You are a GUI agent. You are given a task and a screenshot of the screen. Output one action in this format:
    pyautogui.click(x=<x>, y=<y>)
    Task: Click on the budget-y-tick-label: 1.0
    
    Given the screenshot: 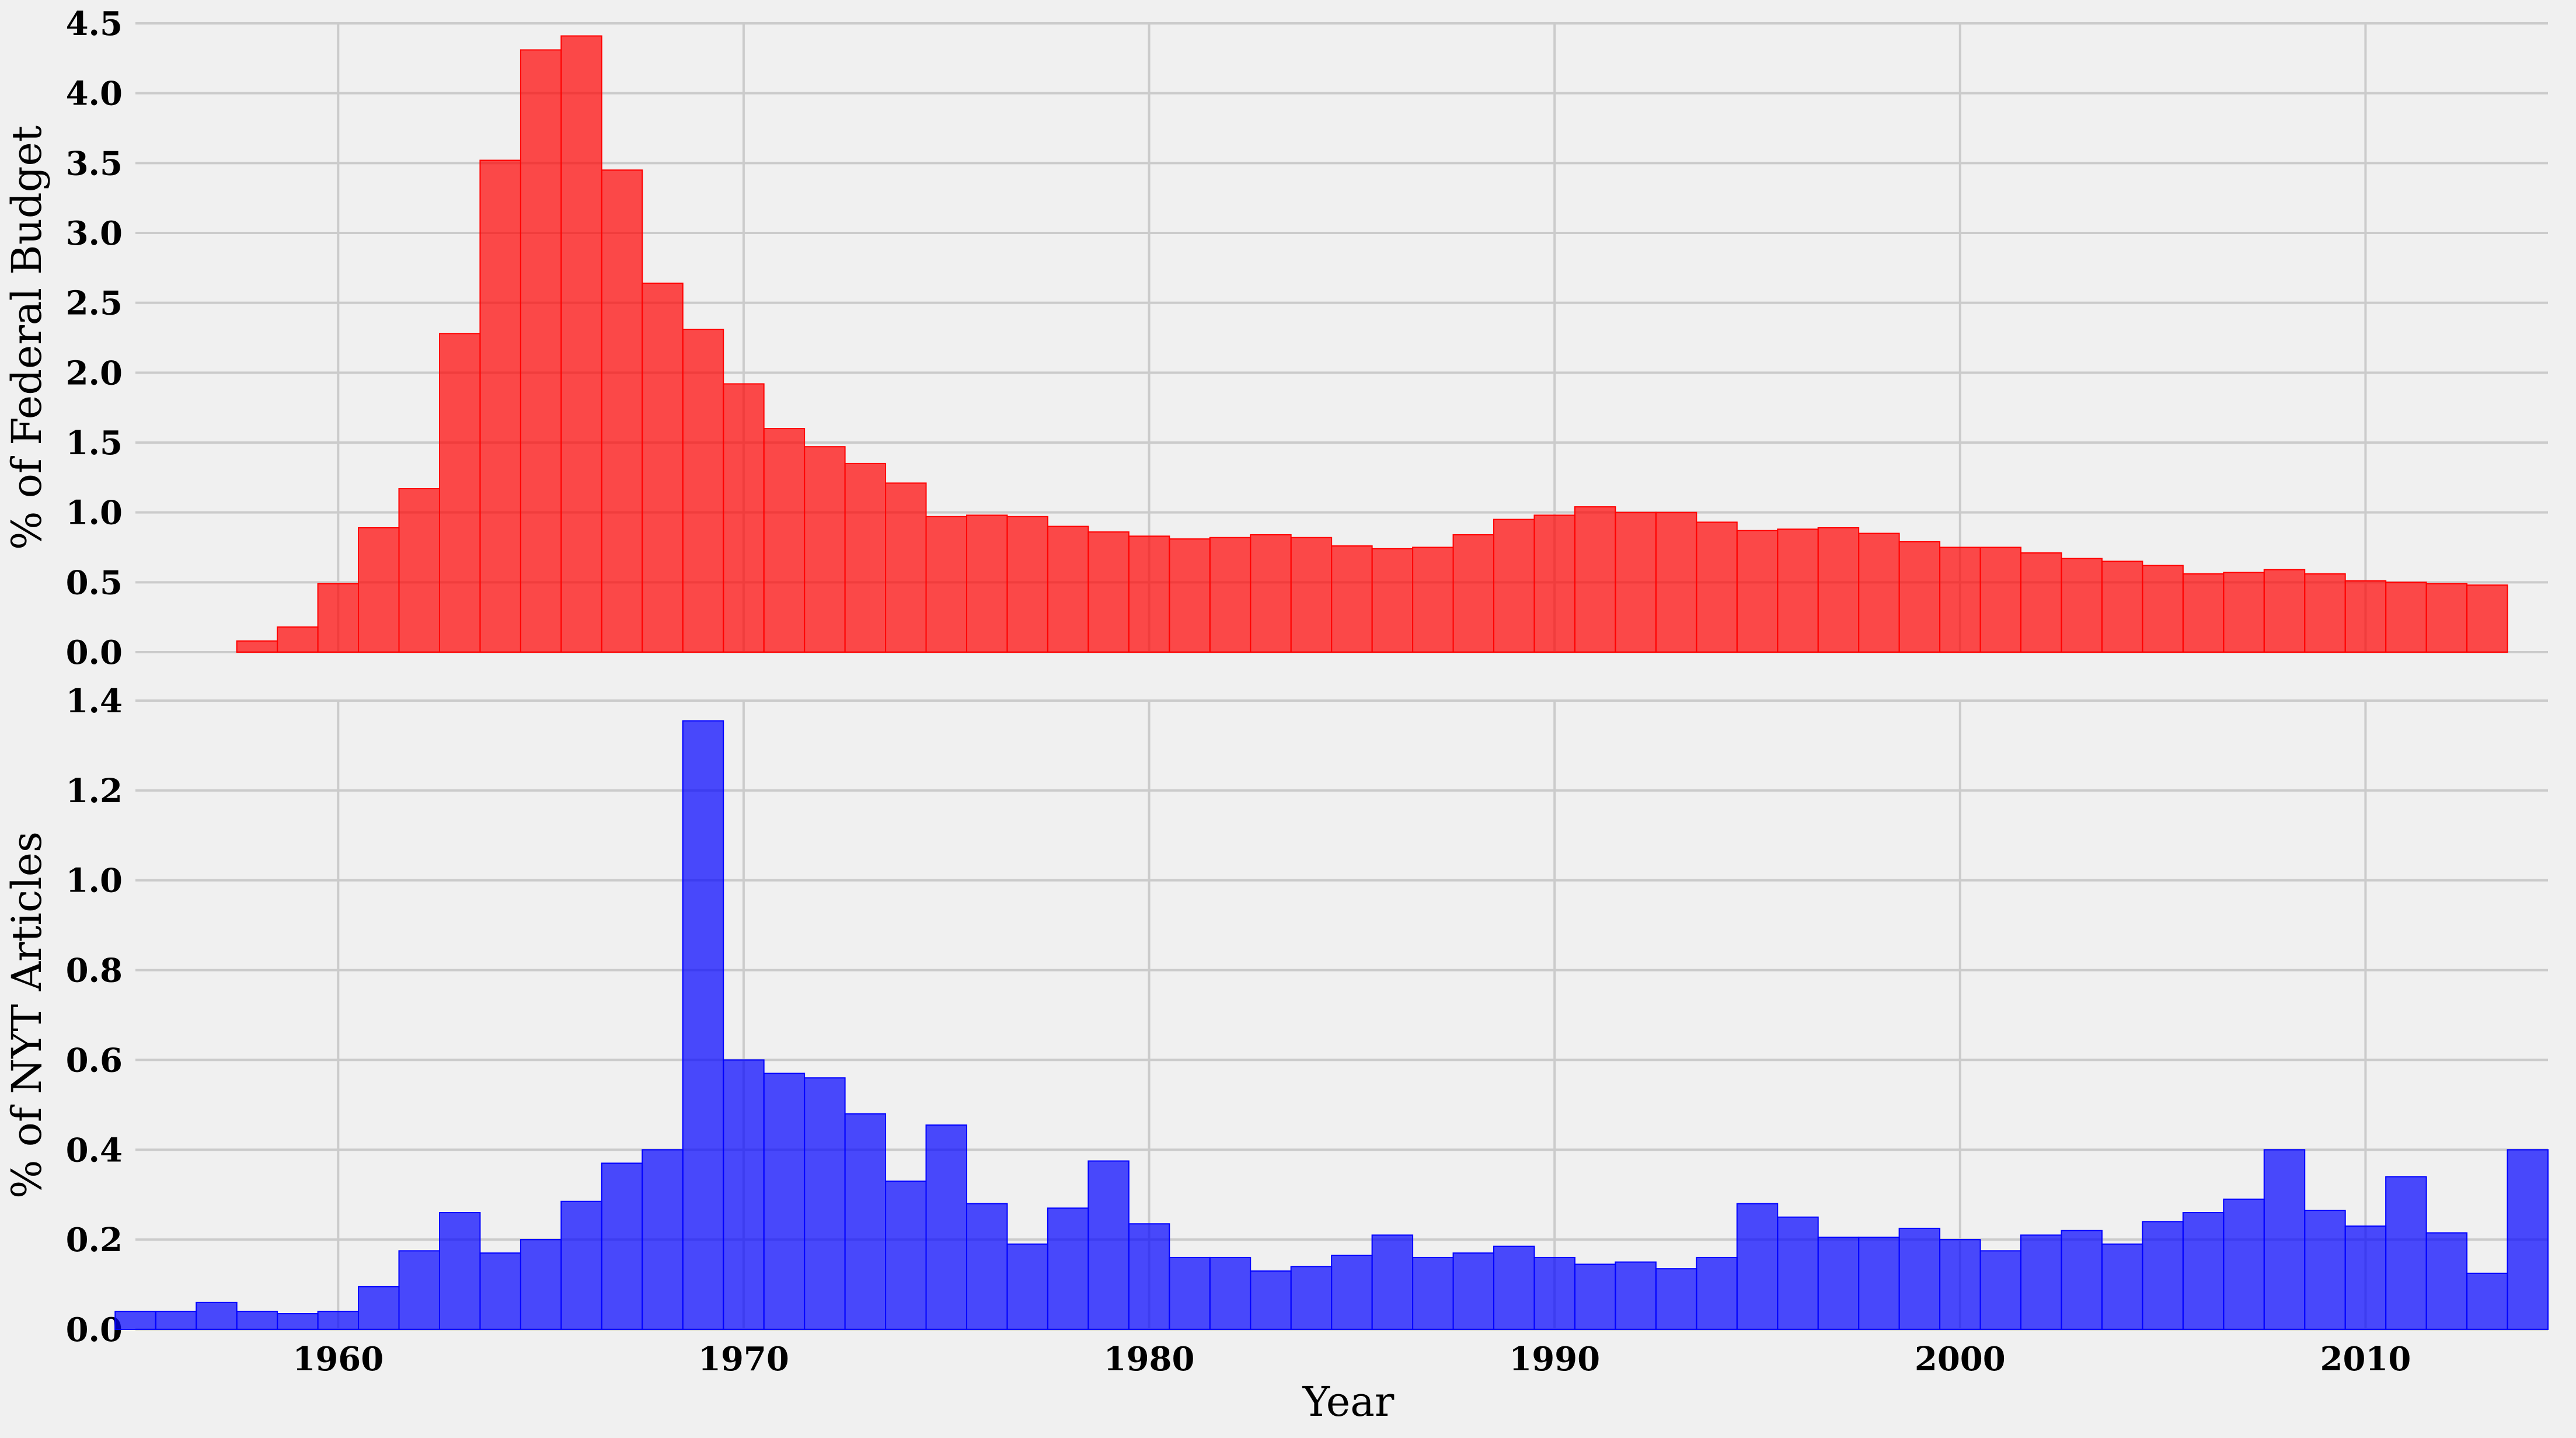 What is the action you would take?
    pyautogui.click(x=94, y=513)
    